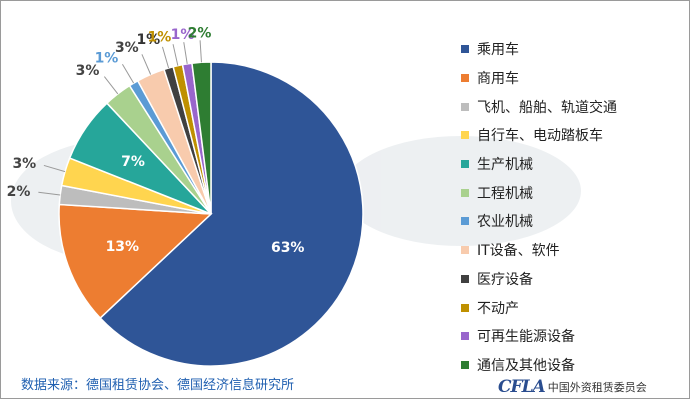 This screenshot has width=692, height=401. Describe the element at coordinates (148, 40) in the screenshot. I see `data-label-9: 1%` at that location.